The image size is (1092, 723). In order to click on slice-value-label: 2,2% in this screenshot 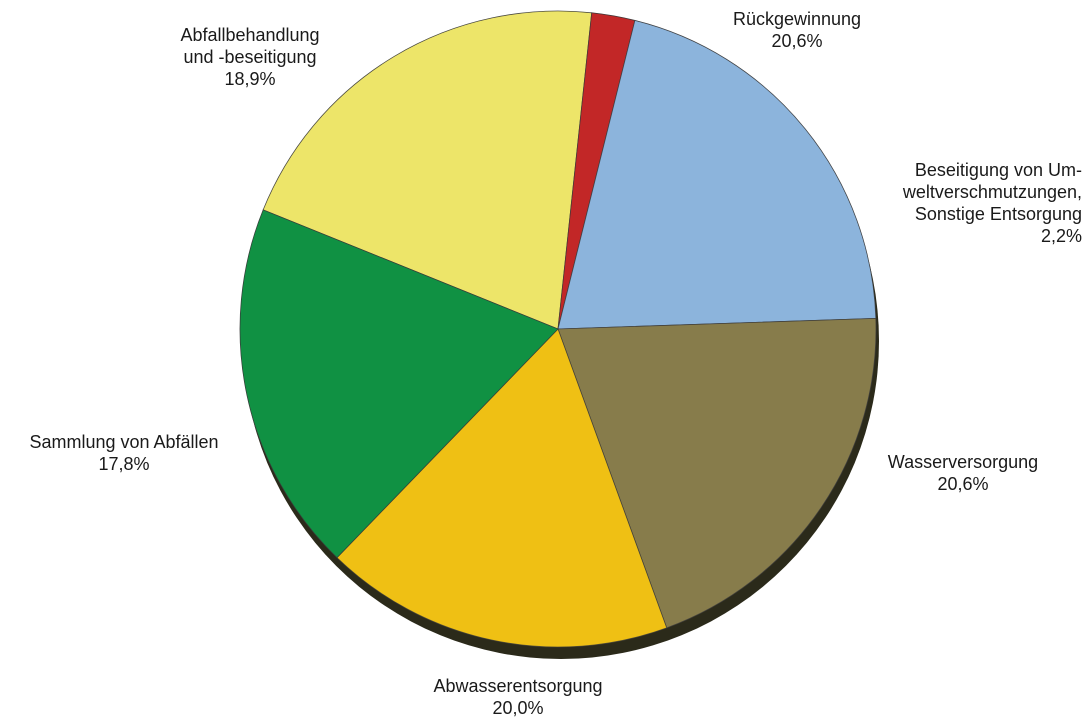, I will do `click(1061, 236)`.